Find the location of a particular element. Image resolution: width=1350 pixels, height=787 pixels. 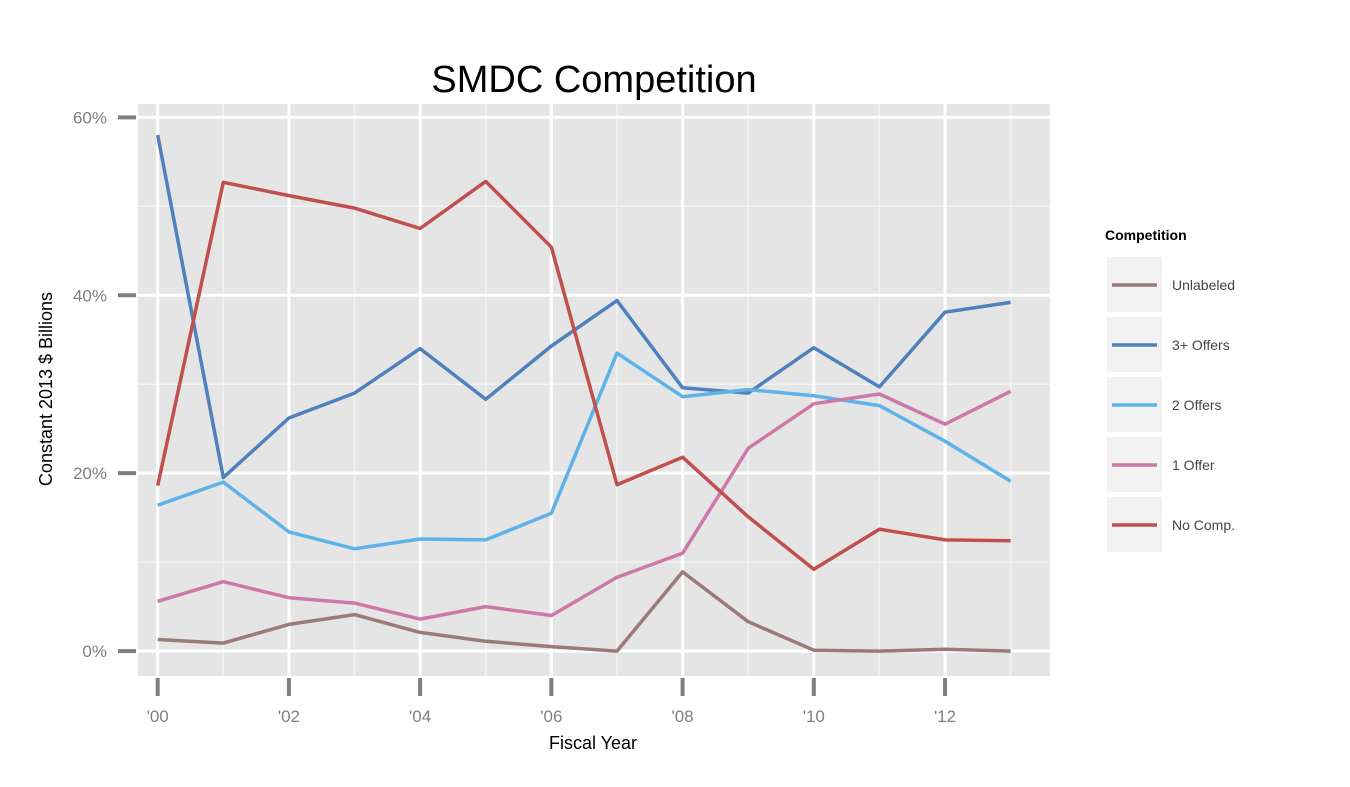

y-axis-title: Constant 2013 $ Billions is located at coordinates (46, 389).